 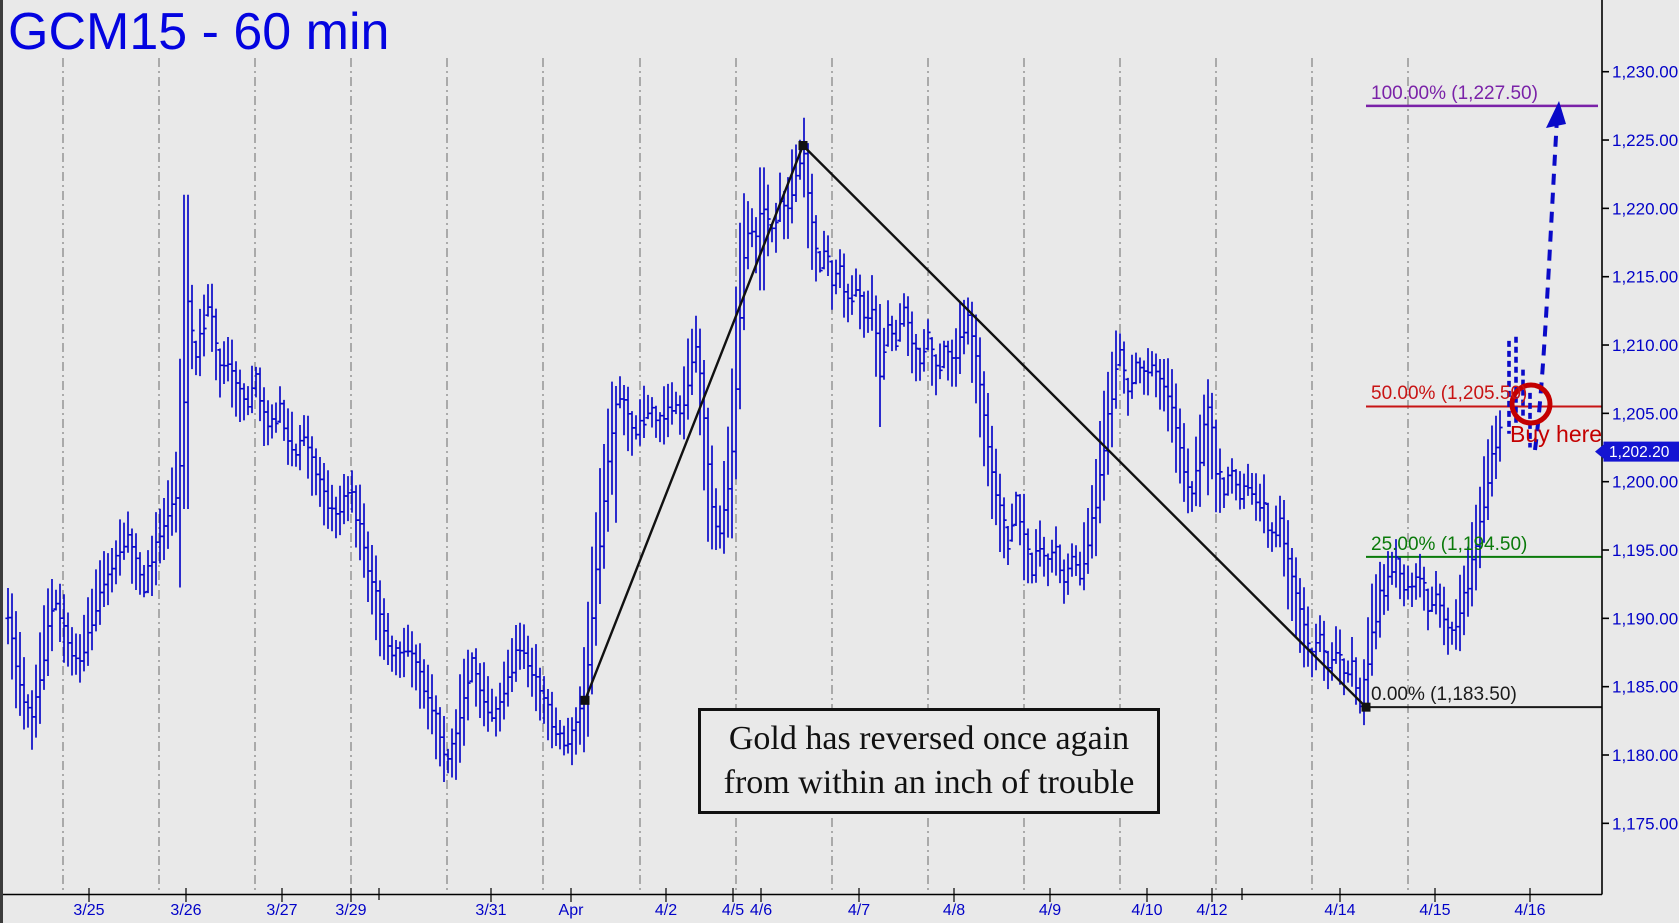 I want to click on arrowhead, so click(x=1556, y=114).